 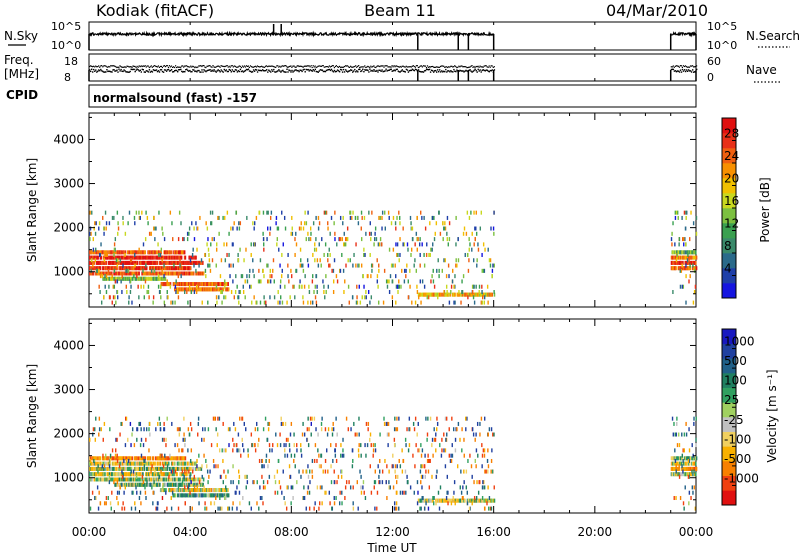 What do you see at coordinates (722, 45) in the screenshot?
I see `noise-right-tick-bottom: 10^0` at bounding box center [722, 45].